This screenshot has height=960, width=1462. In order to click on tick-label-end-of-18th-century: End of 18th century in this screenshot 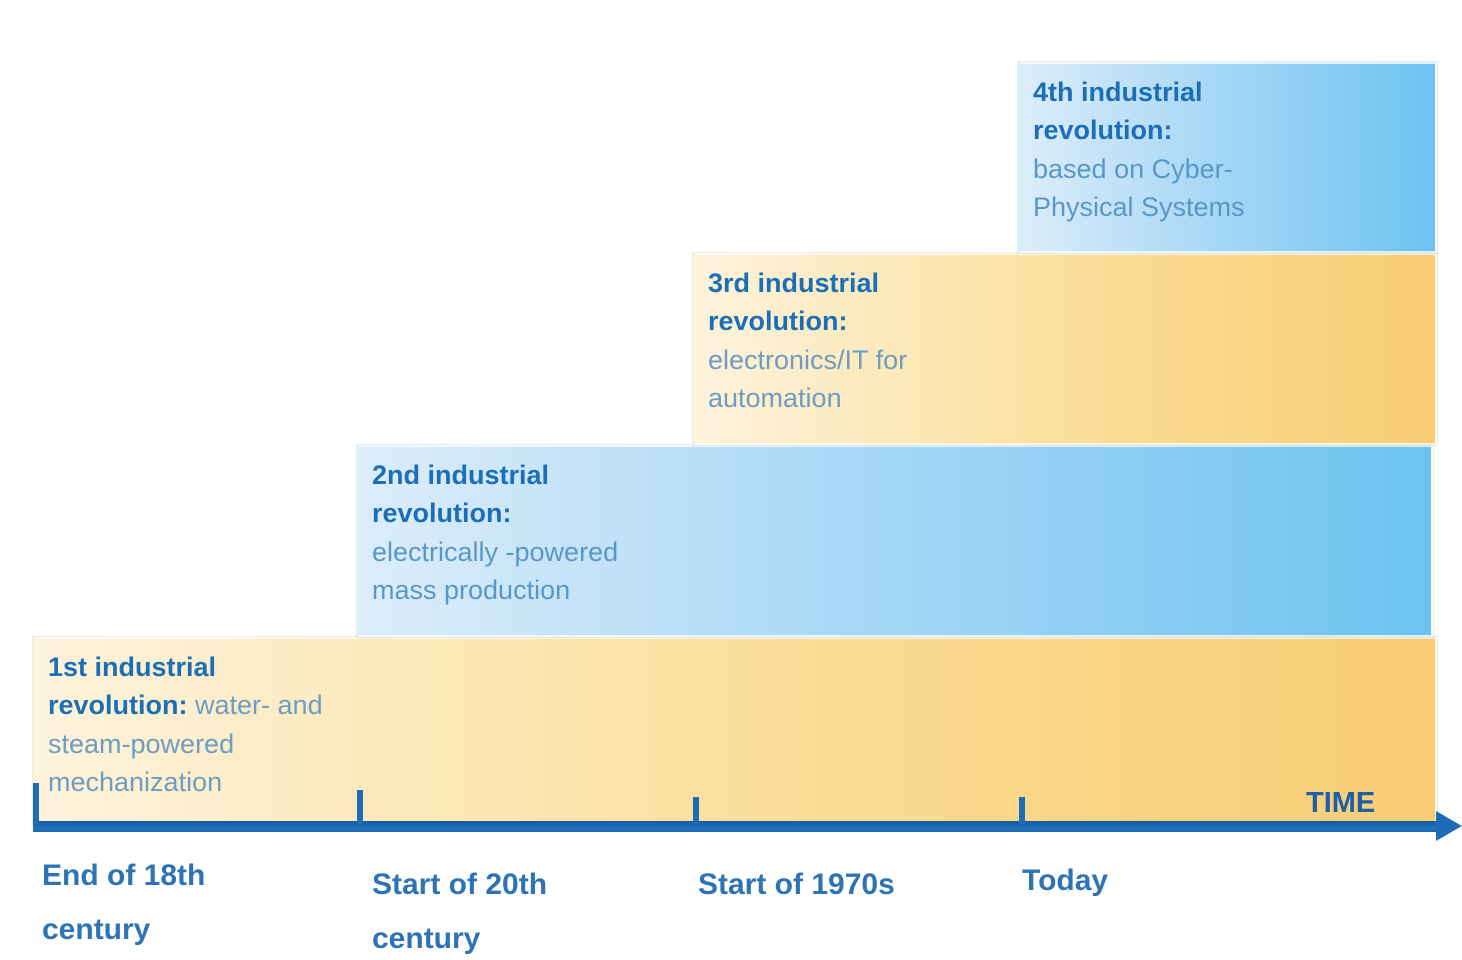, I will do `click(124, 902)`.